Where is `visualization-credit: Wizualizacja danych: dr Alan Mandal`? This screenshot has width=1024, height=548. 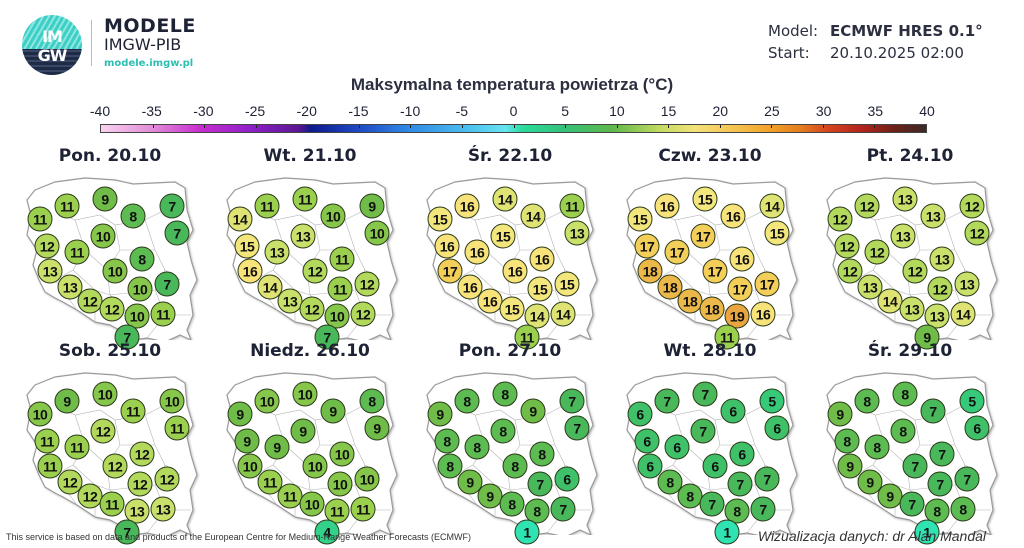
visualization-credit: Wizualizacja danych: dr Alan Mandal is located at coordinates (871, 536).